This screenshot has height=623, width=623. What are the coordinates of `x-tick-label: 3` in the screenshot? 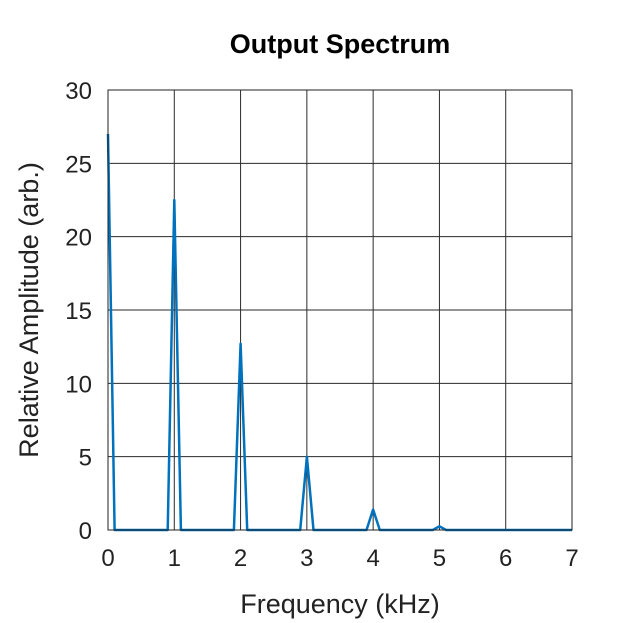 It's located at (306, 558).